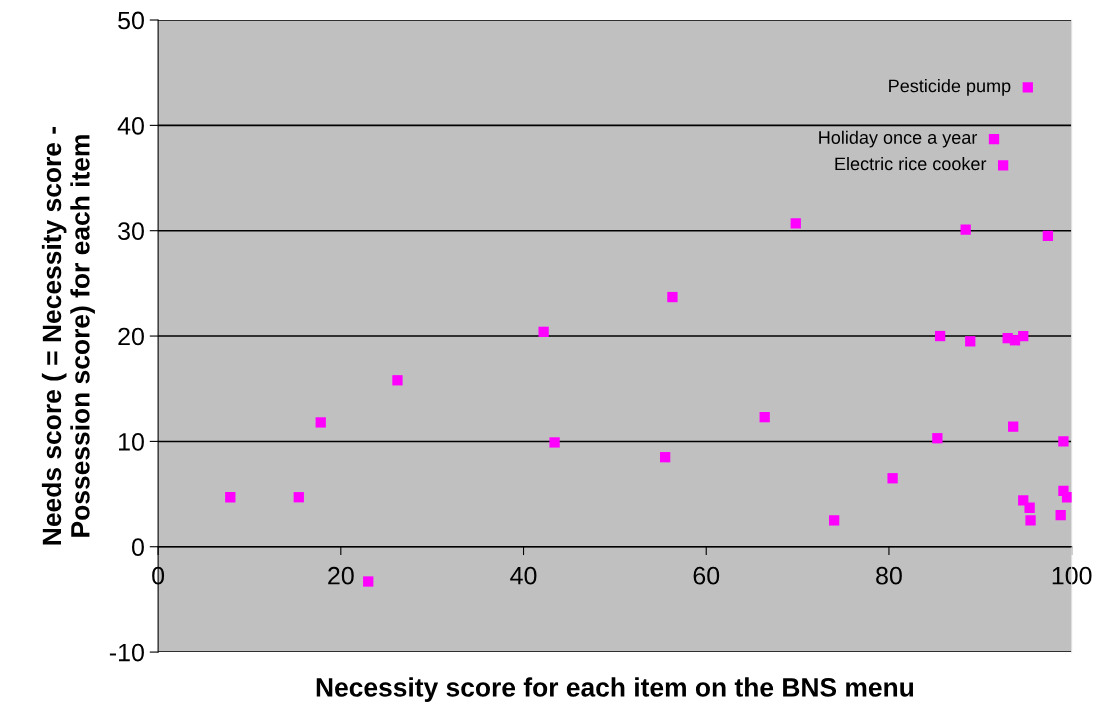 The height and width of the screenshot is (715, 1098). Describe the element at coordinates (131, 441) in the screenshot. I see `y-tick-label: 10` at that location.